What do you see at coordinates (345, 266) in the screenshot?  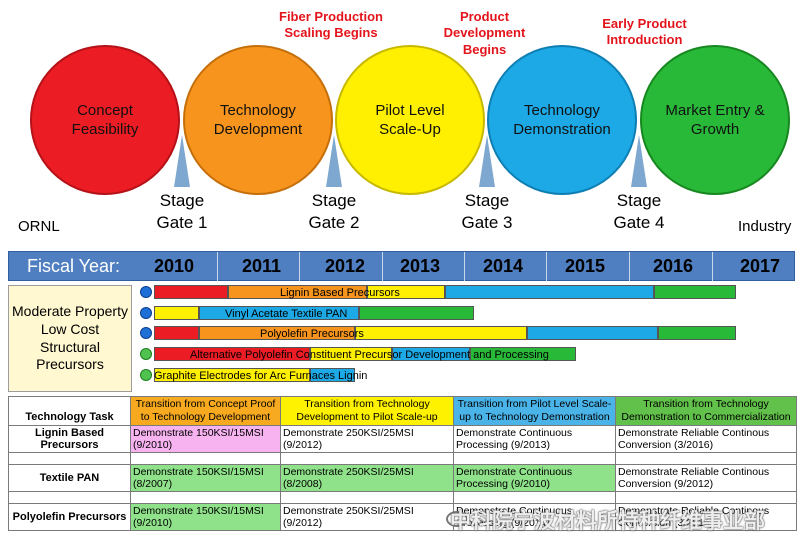 I see `year-2012: 2012` at bounding box center [345, 266].